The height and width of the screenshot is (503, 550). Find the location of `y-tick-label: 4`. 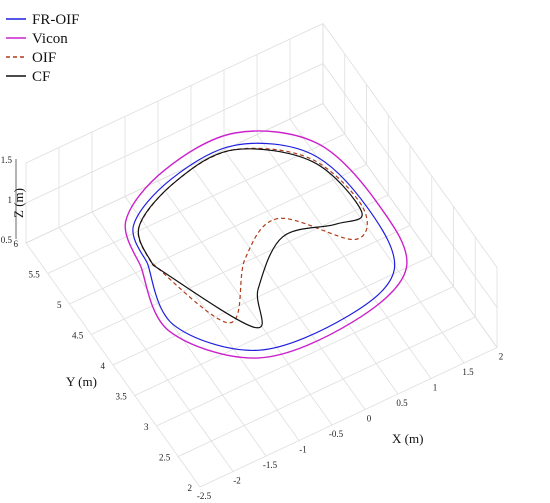

y-tick-label: 4 is located at coordinates (103, 366).